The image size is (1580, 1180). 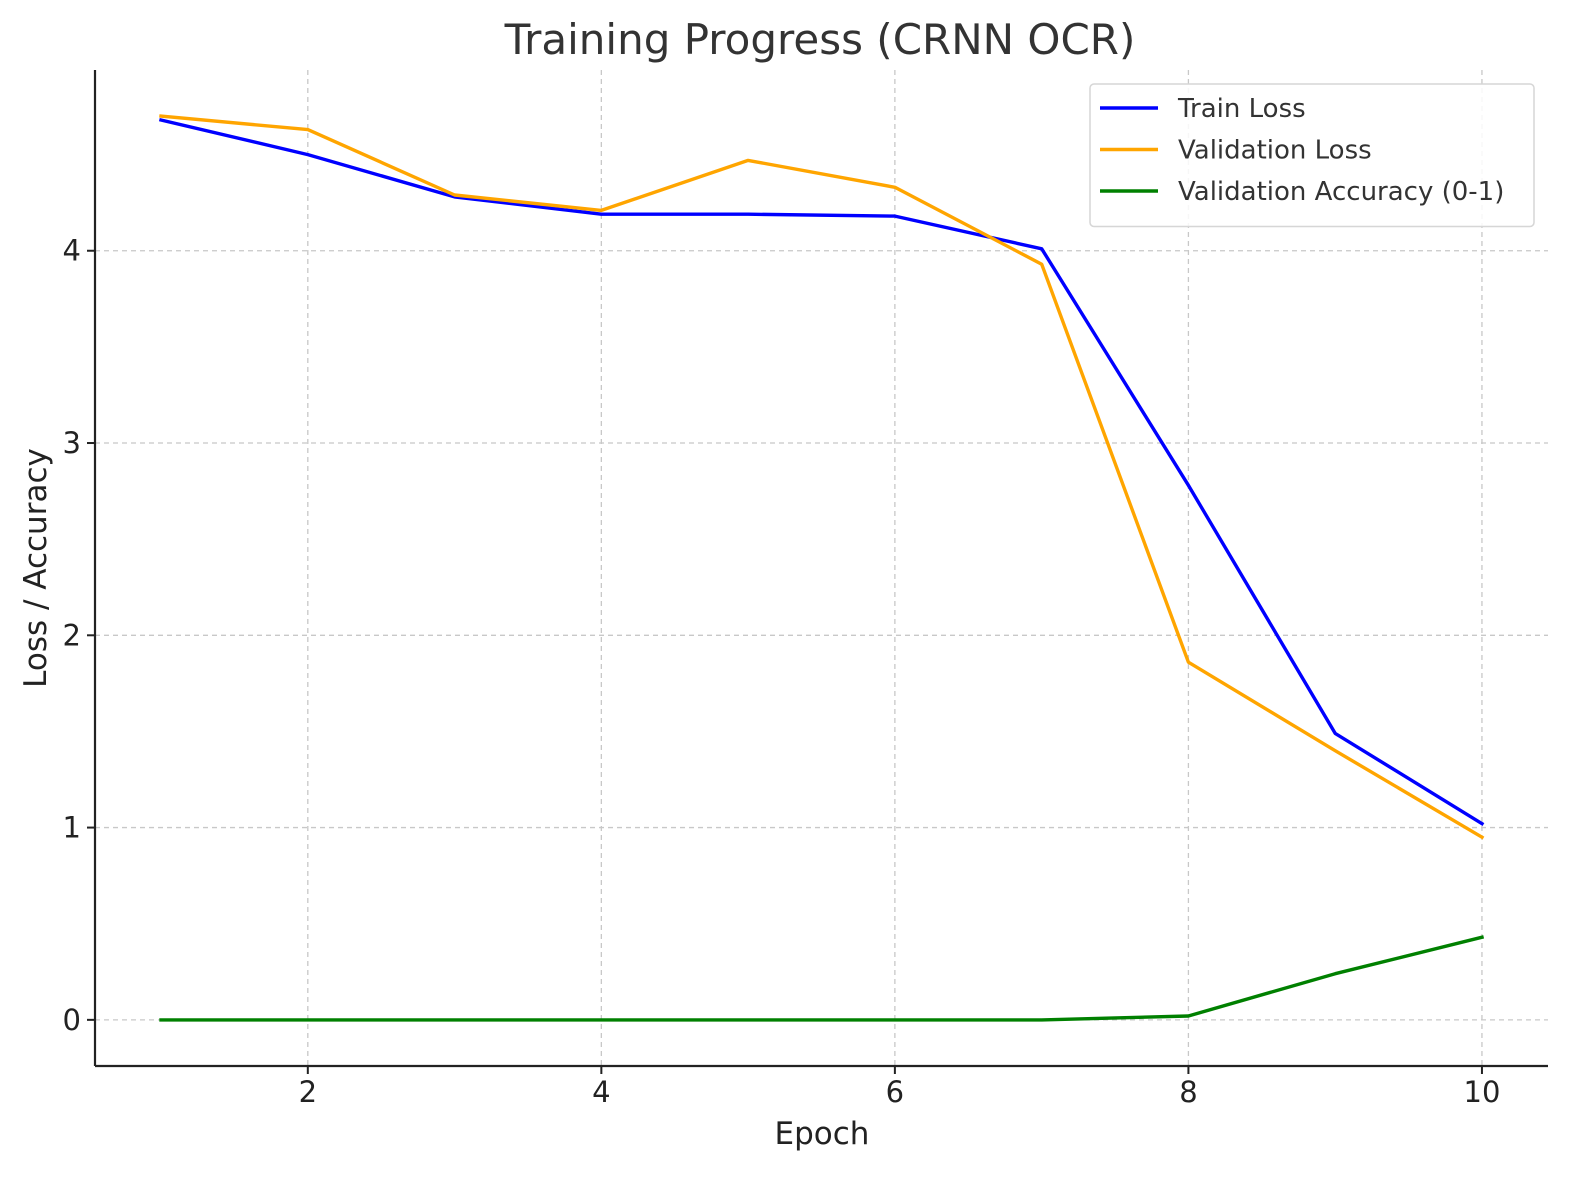 I want to click on y-tick-label: 4, so click(x=72, y=251).